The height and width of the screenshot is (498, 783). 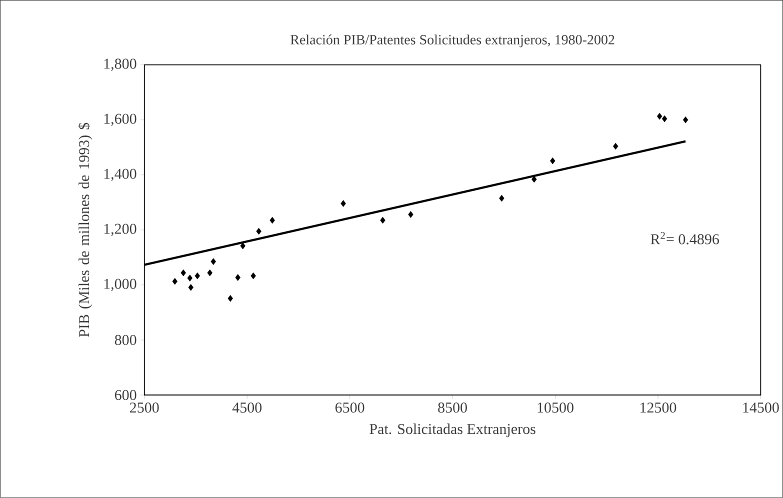 What do you see at coordinates (85, 230) in the screenshot?
I see `y-axis-title: PIB (Miles de millones de 1993) $` at bounding box center [85, 230].